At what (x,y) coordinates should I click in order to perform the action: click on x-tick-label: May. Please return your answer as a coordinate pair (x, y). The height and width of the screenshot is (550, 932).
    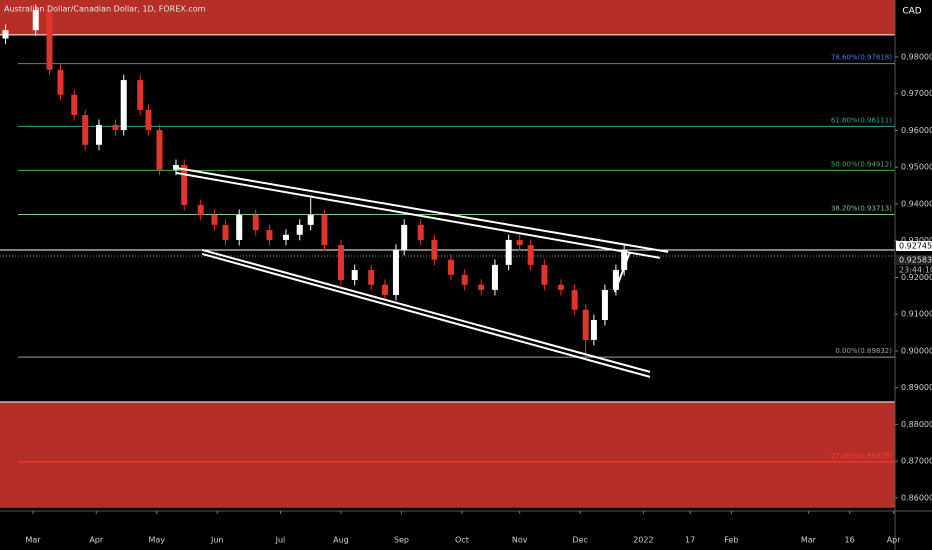
    Looking at the image, I should click on (156, 540).